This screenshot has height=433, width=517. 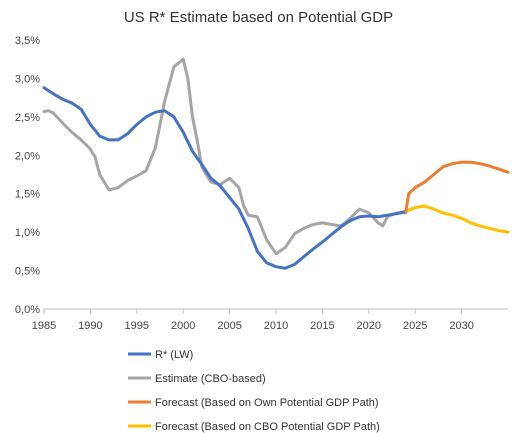 What do you see at coordinates (27, 118) in the screenshot?
I see `y-tick-label: 2,5%` at bounding box center [27, 118].